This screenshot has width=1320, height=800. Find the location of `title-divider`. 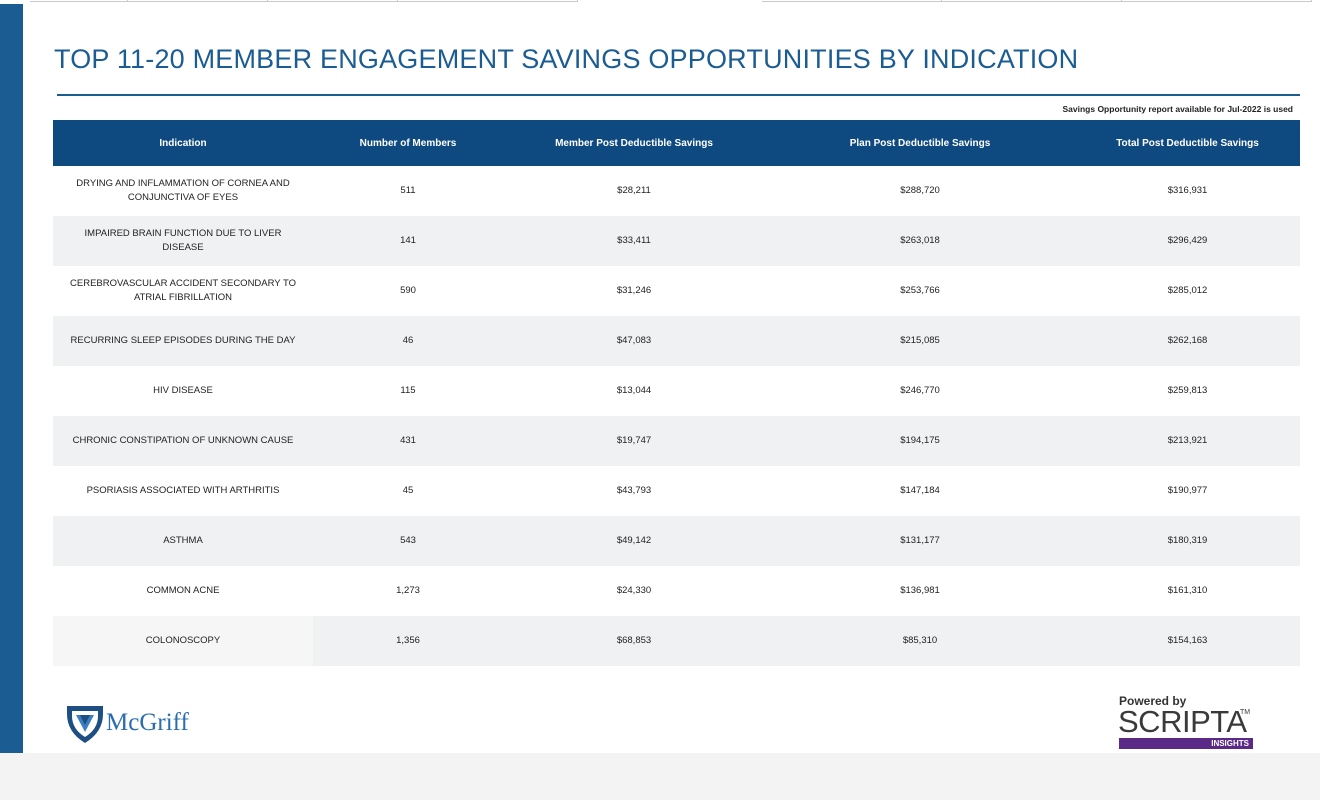

title-divider is located at coordinates (678, 95).